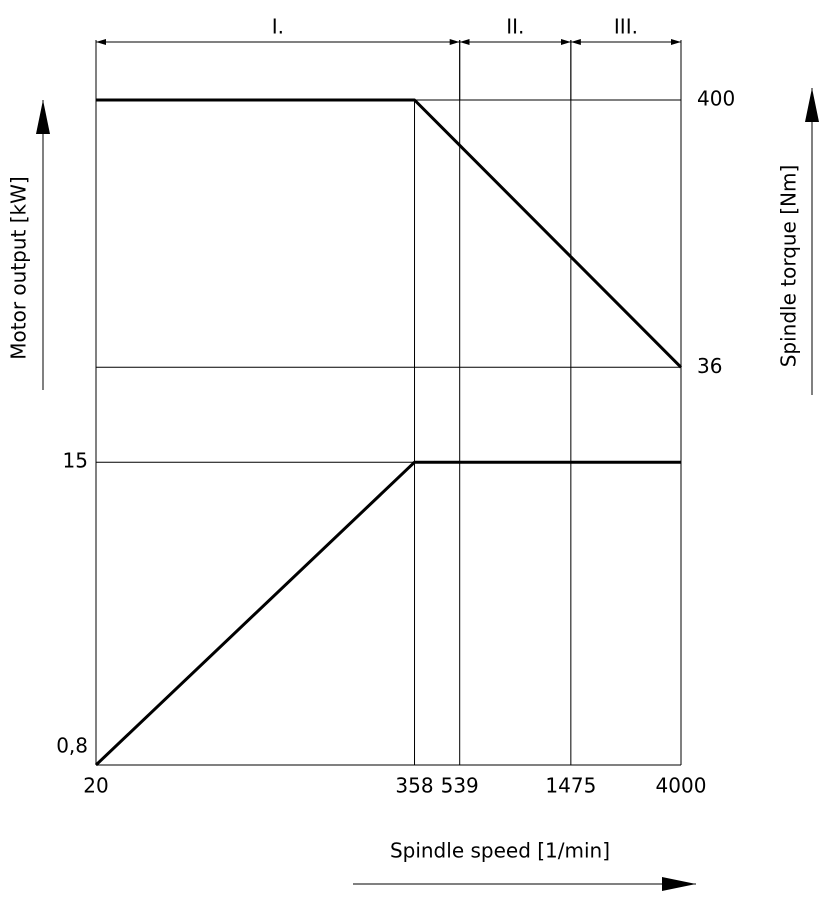 The image size is (839, 900). Describe the element at coordinates (709, 366) in the screenshot. I see `y2-tick-label: 36` at that location.